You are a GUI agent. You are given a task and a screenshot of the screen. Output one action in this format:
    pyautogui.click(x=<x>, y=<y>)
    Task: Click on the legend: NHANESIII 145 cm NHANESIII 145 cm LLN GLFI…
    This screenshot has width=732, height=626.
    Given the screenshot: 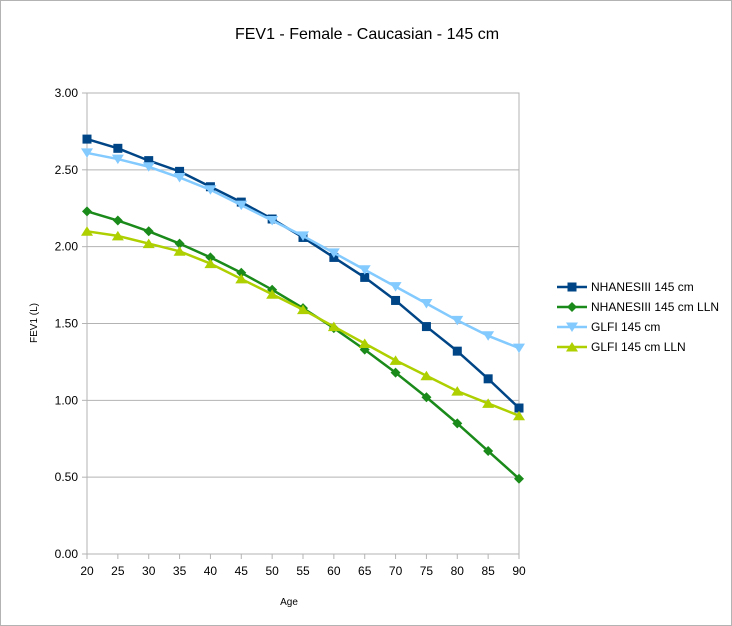 What is the action you would take?
    pyautogui.click(x=638, y=317)
    